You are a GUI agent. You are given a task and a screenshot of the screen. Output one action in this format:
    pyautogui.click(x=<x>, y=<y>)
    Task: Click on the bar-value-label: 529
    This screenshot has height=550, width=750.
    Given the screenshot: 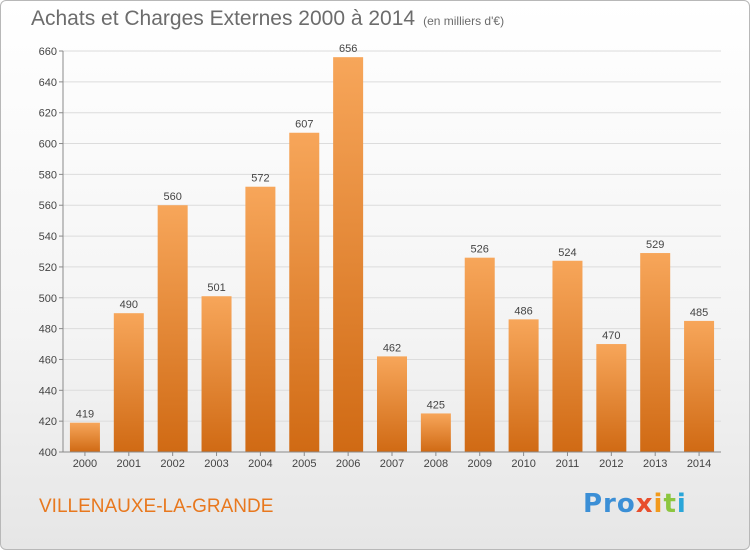 What is the action you would take?
    pyautogui.click(x=655, y=245)
    